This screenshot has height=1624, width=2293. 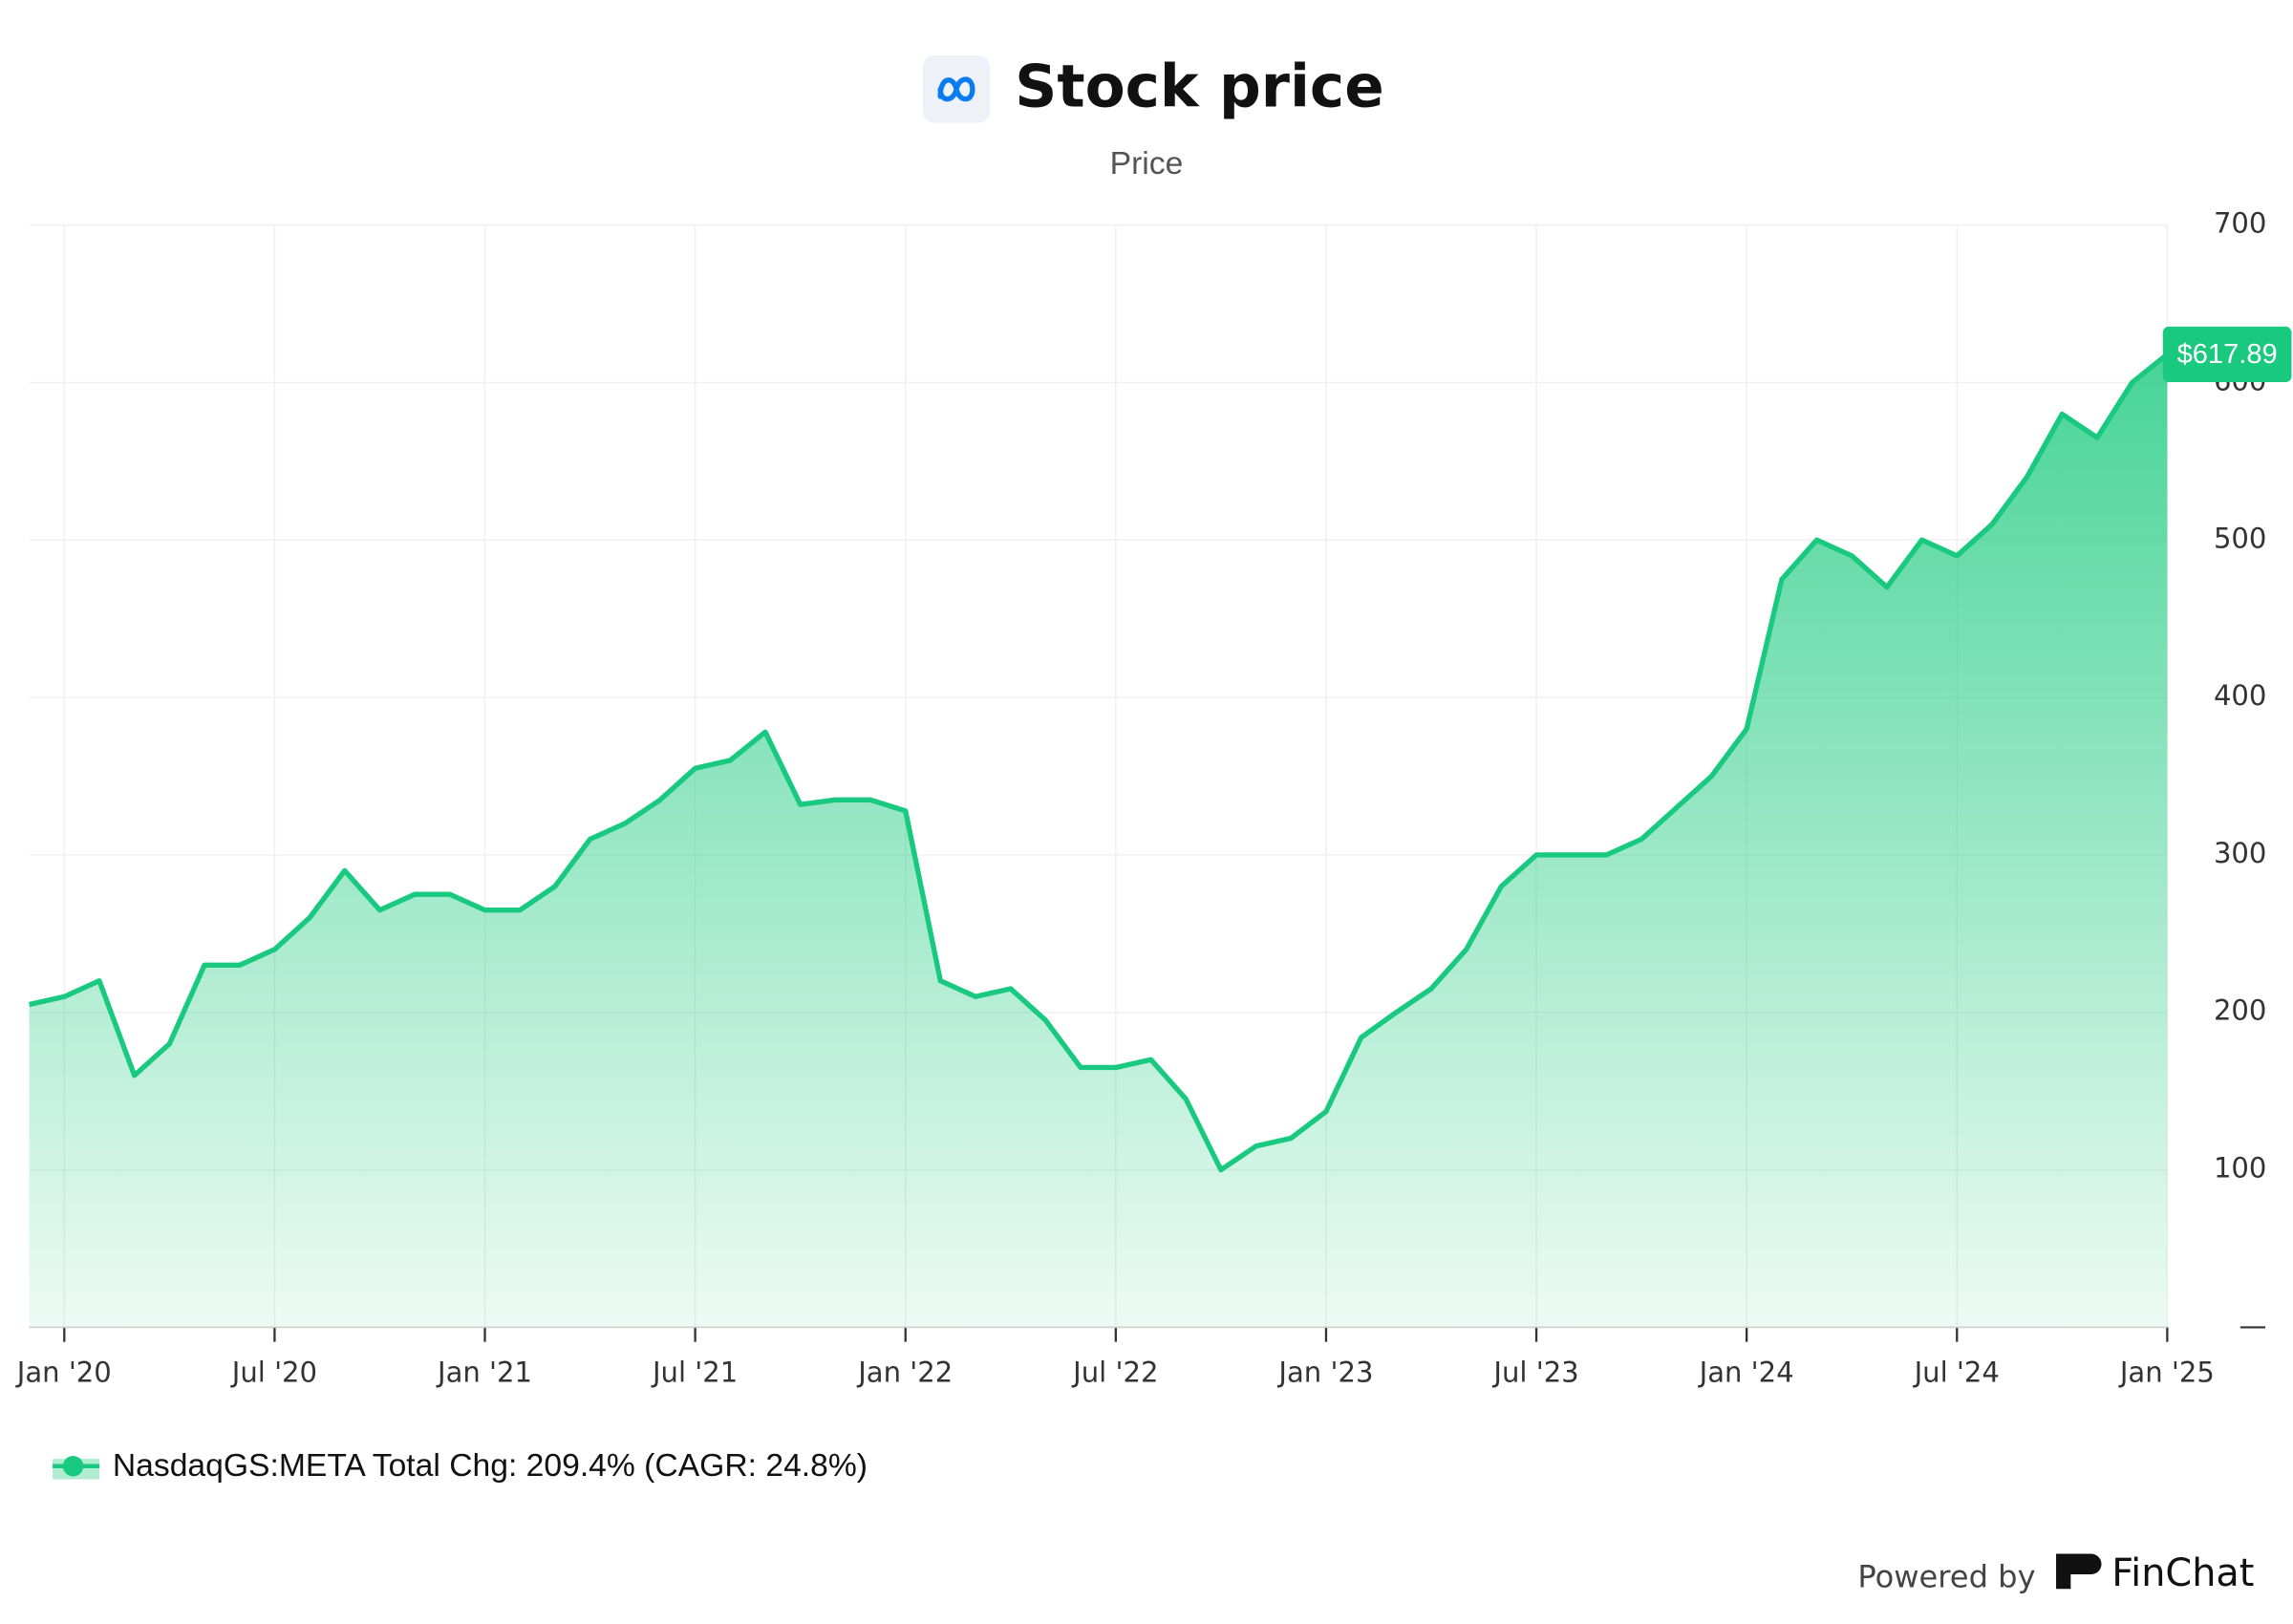 What do you see at coordinates (1946, 1577) in the screenshot?
I see `powered-by: Powered by` at bounding box center [1946, 1577].